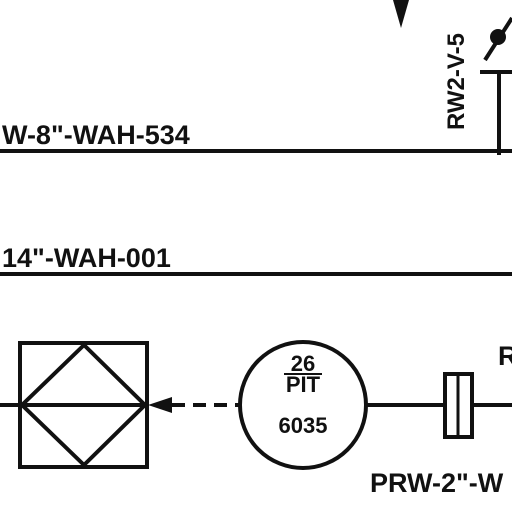  I want to click on instrument-type: PIT, so click(303, 384).